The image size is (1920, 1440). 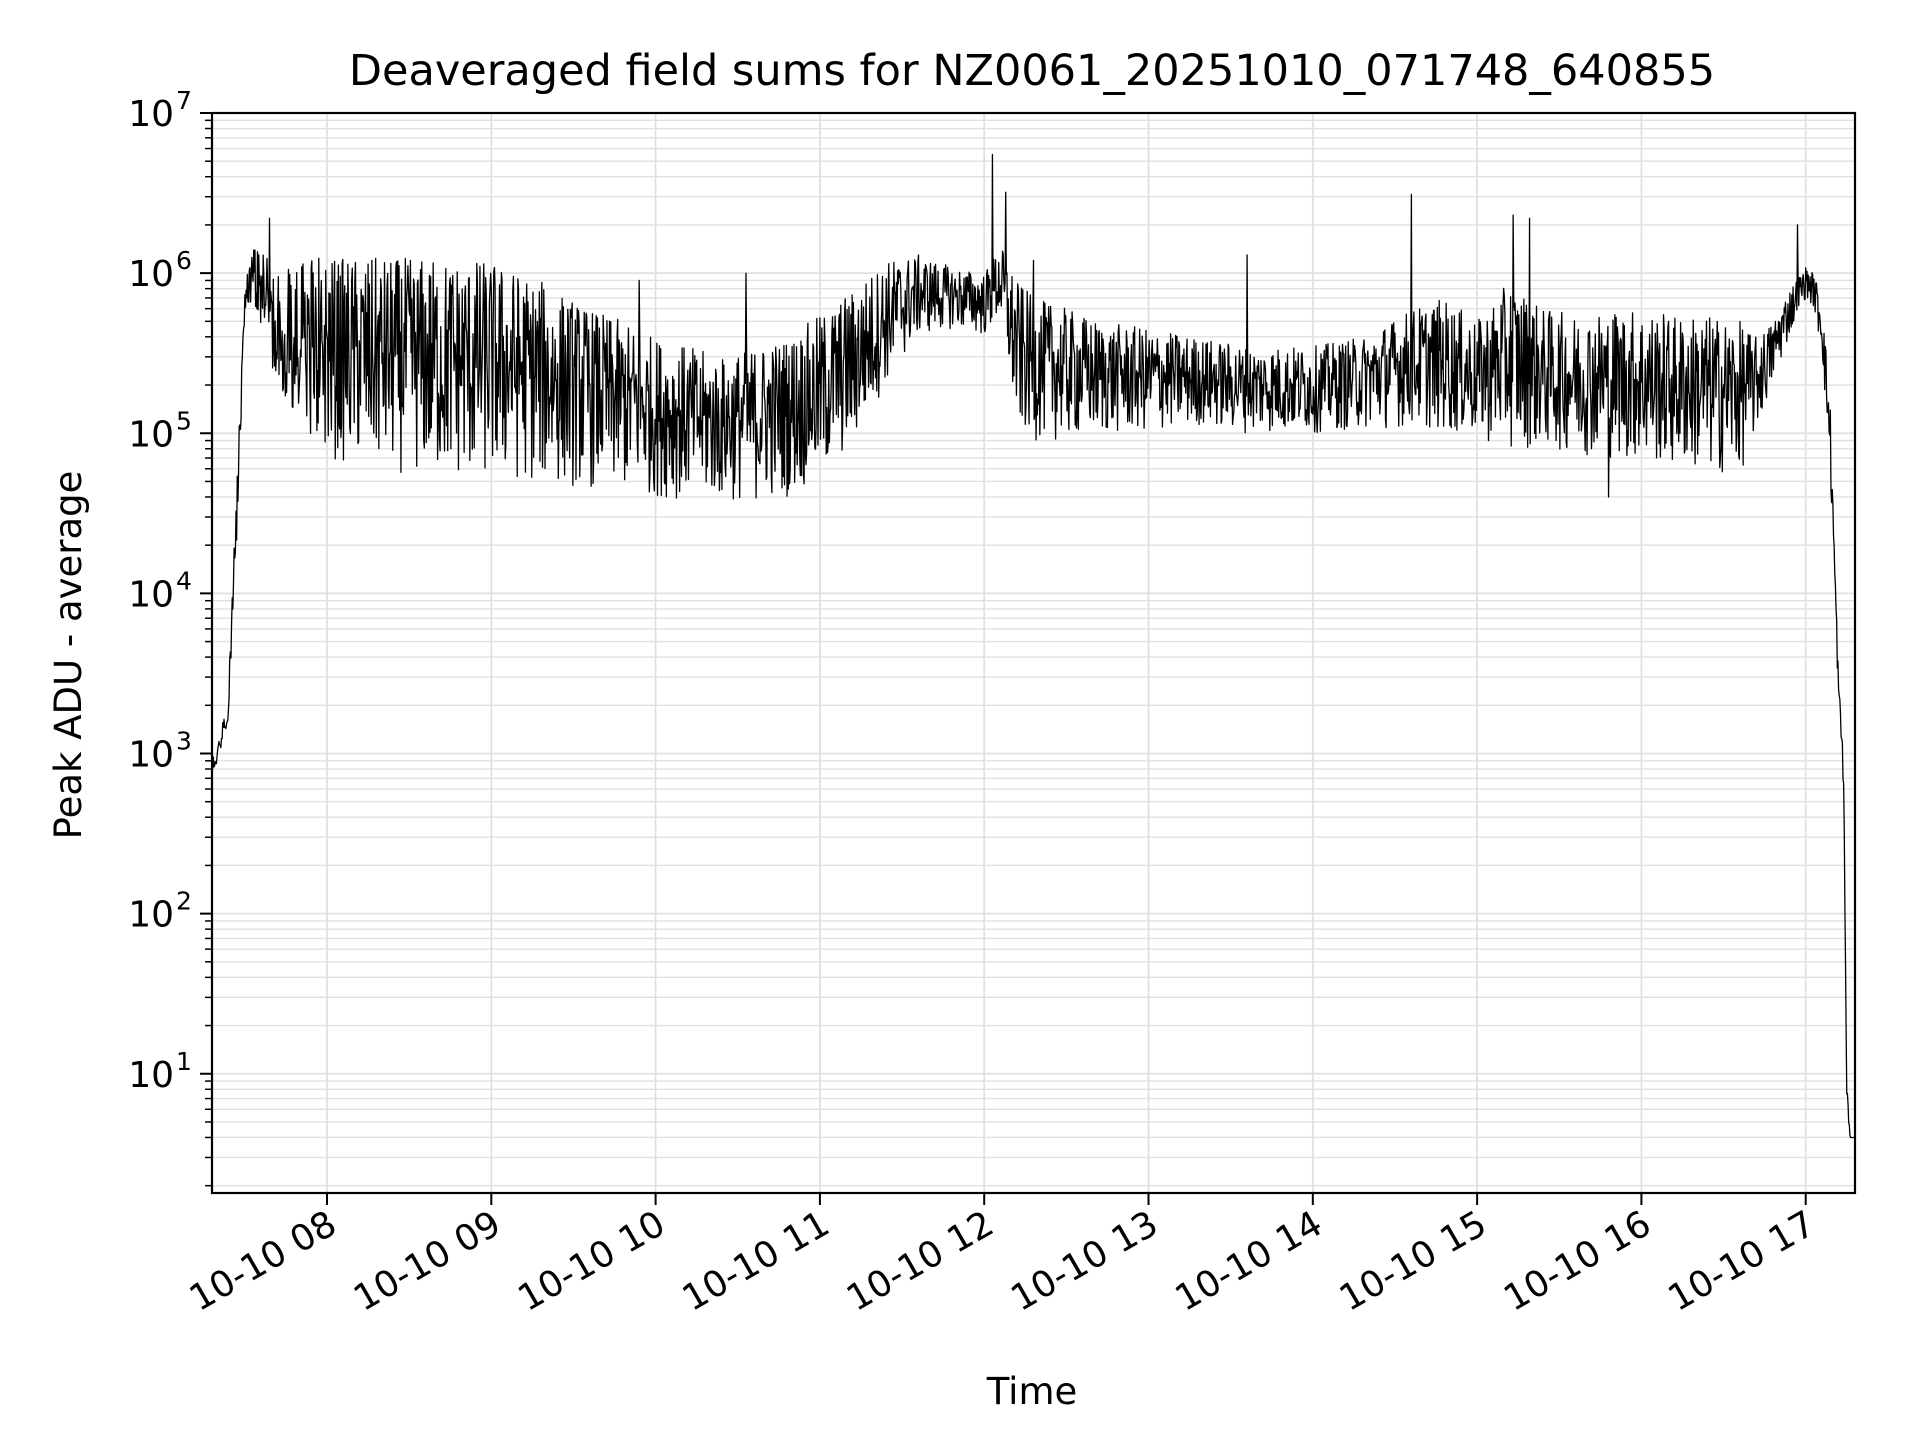 What do you see at coordinates (184, 100) in the screenshot?
I see `y-tick-exponent: 7` at bounding box center [184, 100].